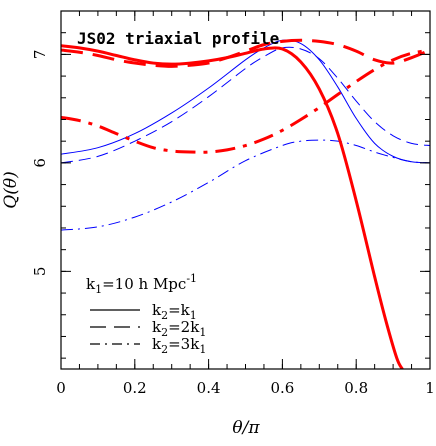 The height and width of the screenshot is (446, 436). Describe the element at coordinates (179, 328) in the screenshot. I see `legend-entry-2: k2=2k1` at that location.